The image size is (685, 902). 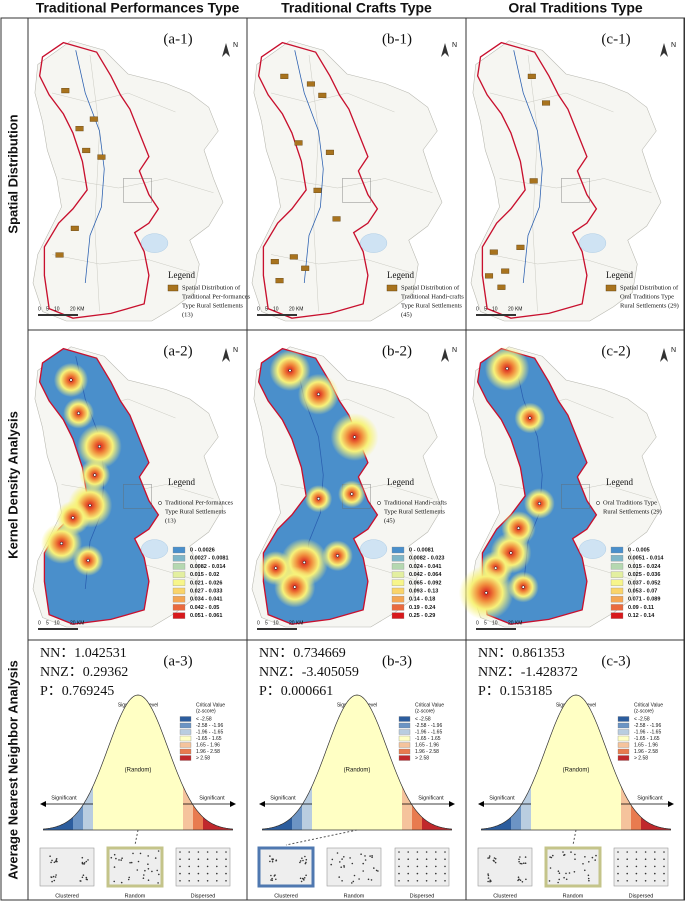 What do you see at coordinates (400, 275) in the screenshot?
I see `legend-title: Legend` at bounding box center [400, 275].